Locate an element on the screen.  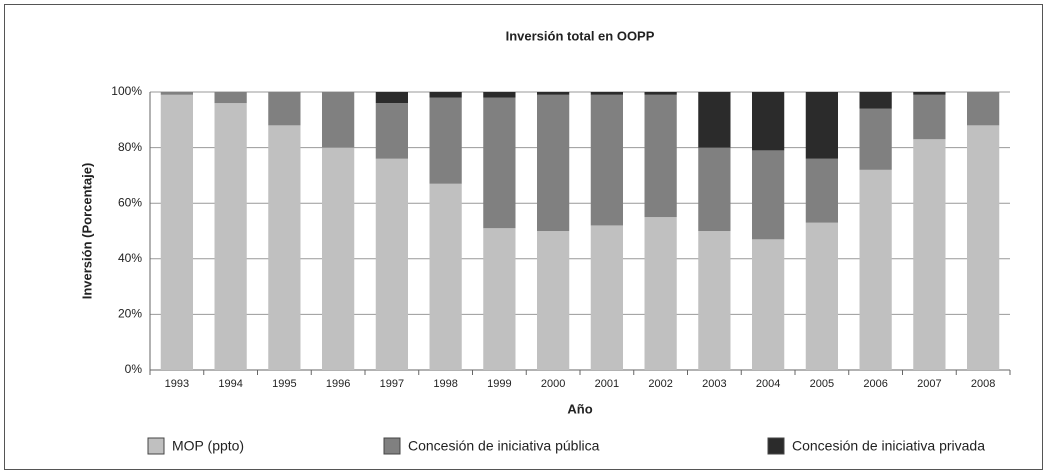
x-tick-label: 1995 is located at coordinates (284, 384).